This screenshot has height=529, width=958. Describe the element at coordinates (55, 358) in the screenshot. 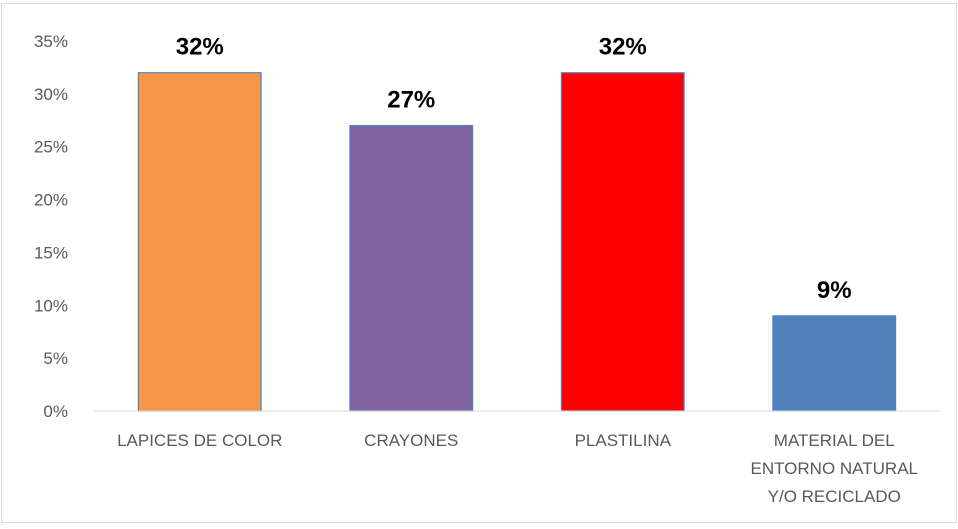

I see `y-tick-label: 5%` at that location.